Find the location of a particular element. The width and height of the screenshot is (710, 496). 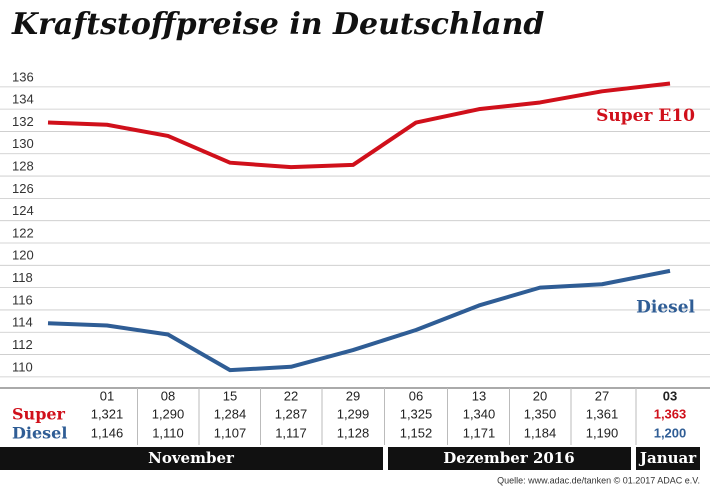

y-tick-label: 122 is located at coordinates (23, 232).